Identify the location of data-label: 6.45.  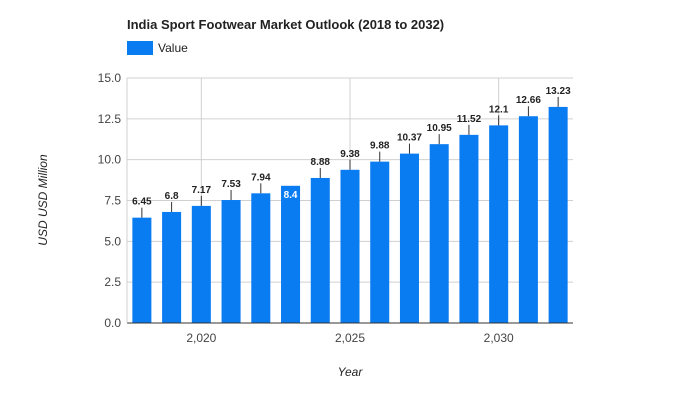
(142, 202).